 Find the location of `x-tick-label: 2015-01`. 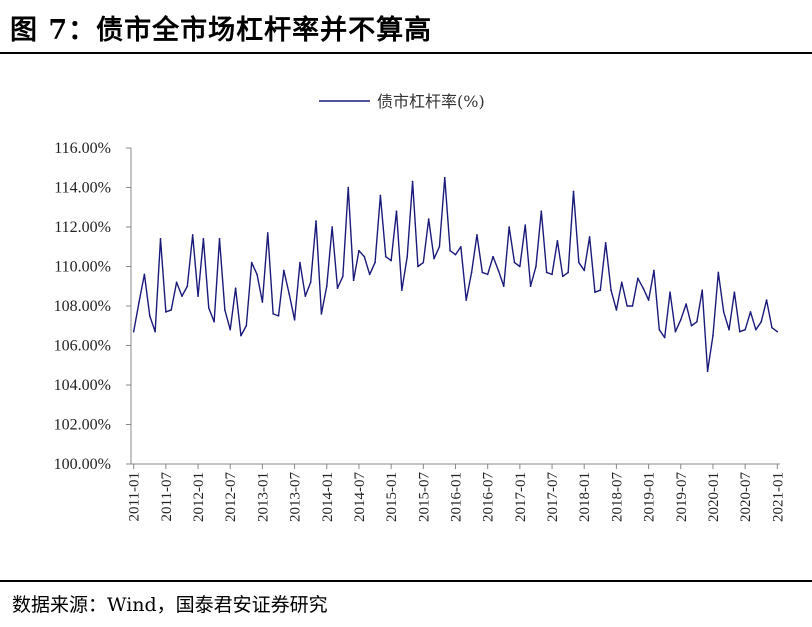

x-tick-label: 2015-01 is located at coordinates (392, 497).